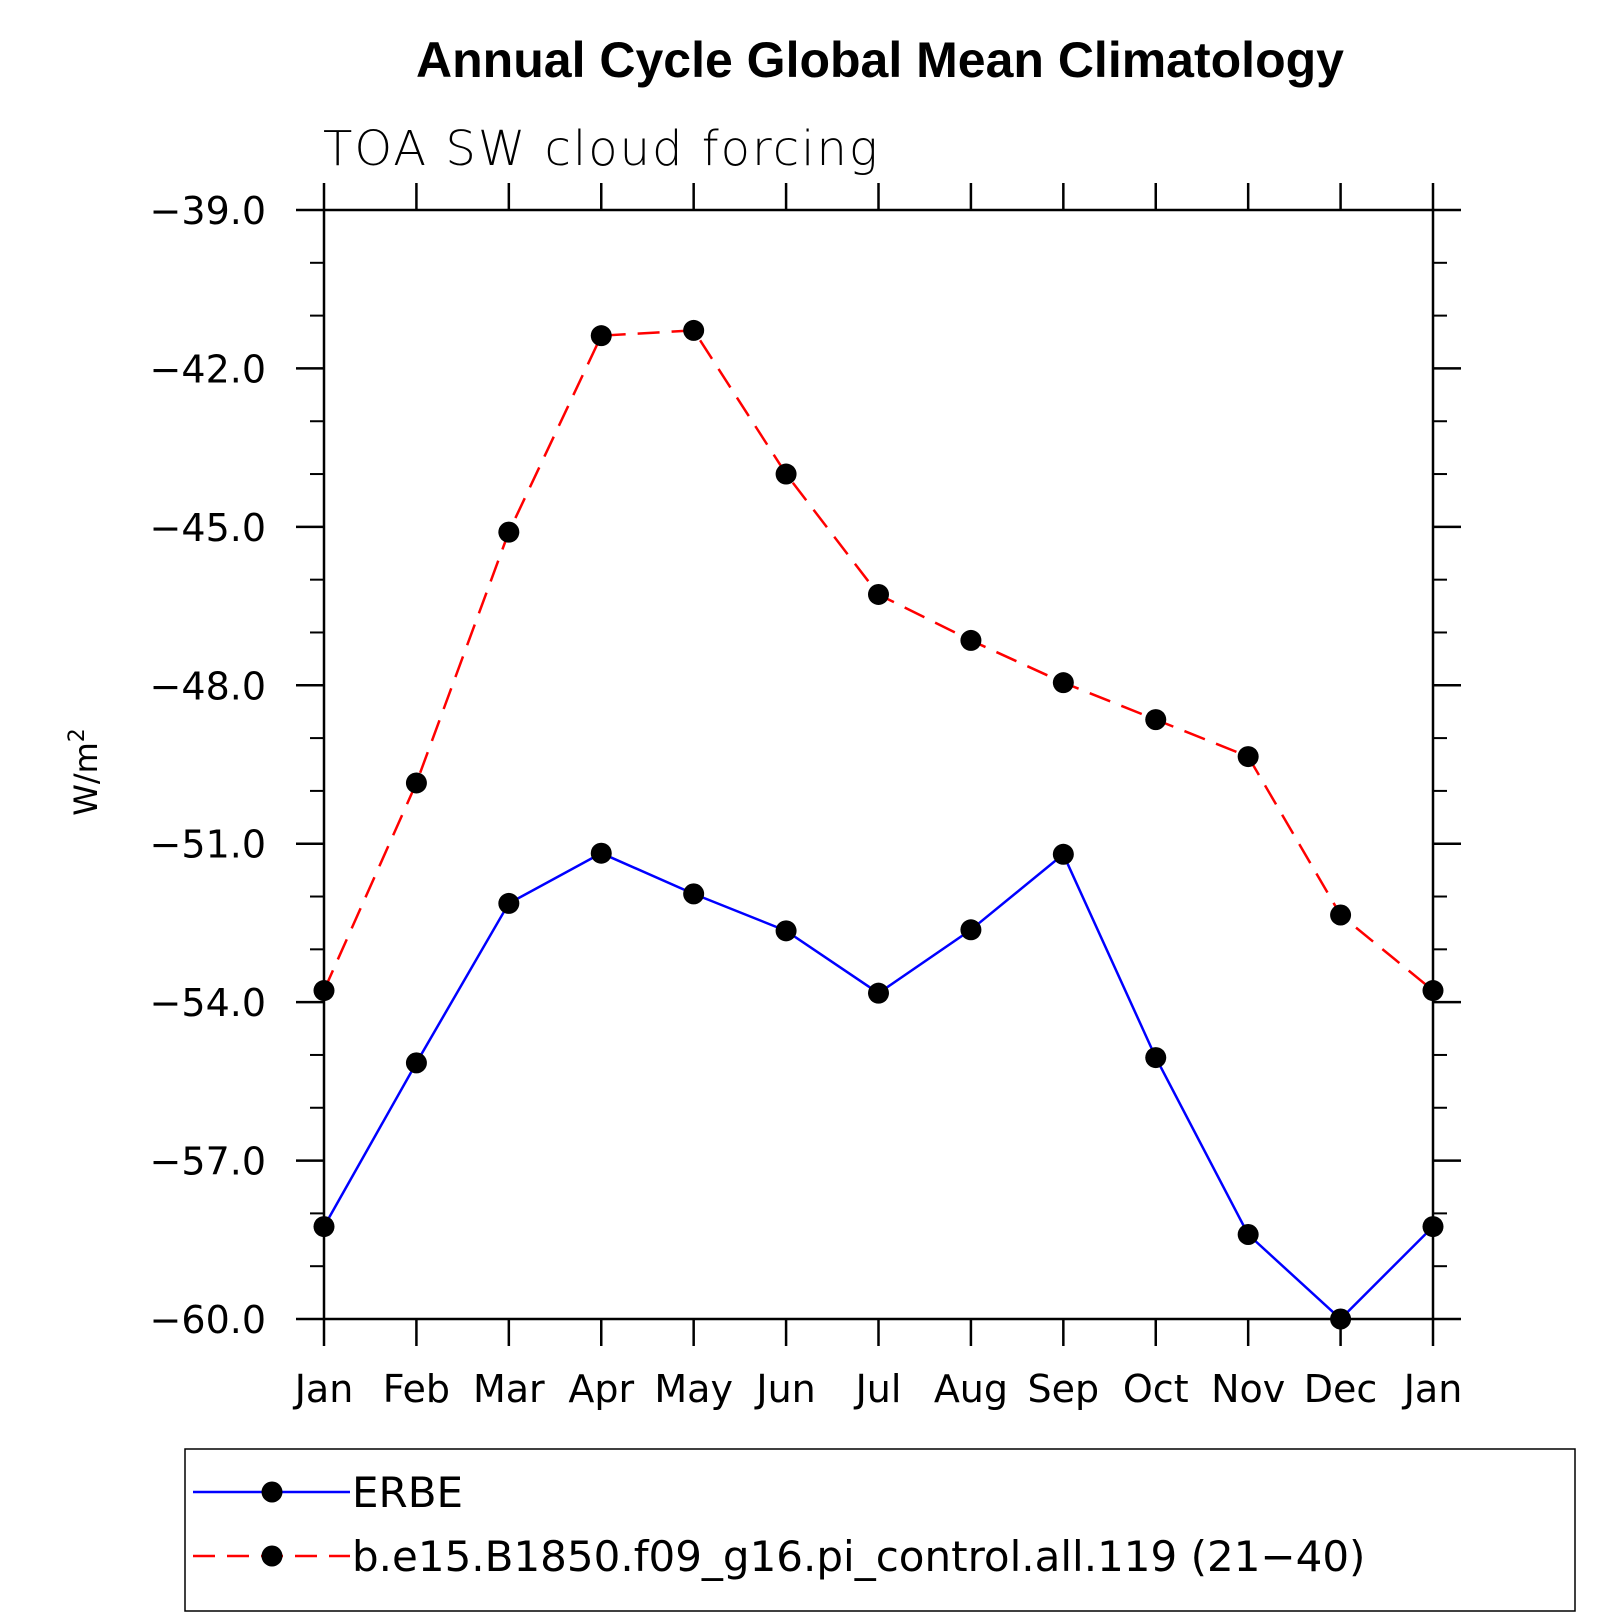 The height and width of the screenshot is (1624, 1624). Describe the element at coordinates (208, 845) in the screenshot. I see `y-tick-label: −51.0` at that location.